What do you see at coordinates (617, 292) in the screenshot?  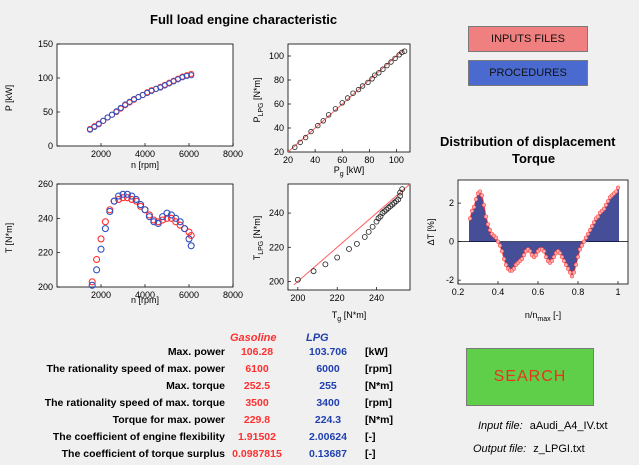 I see `x-tick-label: 1` at bounding box center [617, 292].